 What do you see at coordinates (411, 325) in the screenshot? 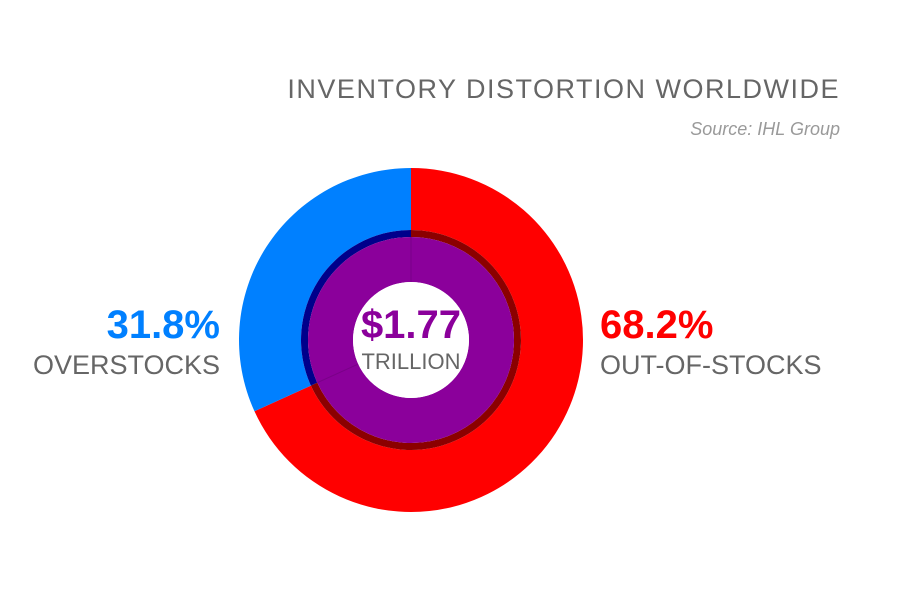
I see `center-total-value: $1.77` at bounding box center [411, 325].